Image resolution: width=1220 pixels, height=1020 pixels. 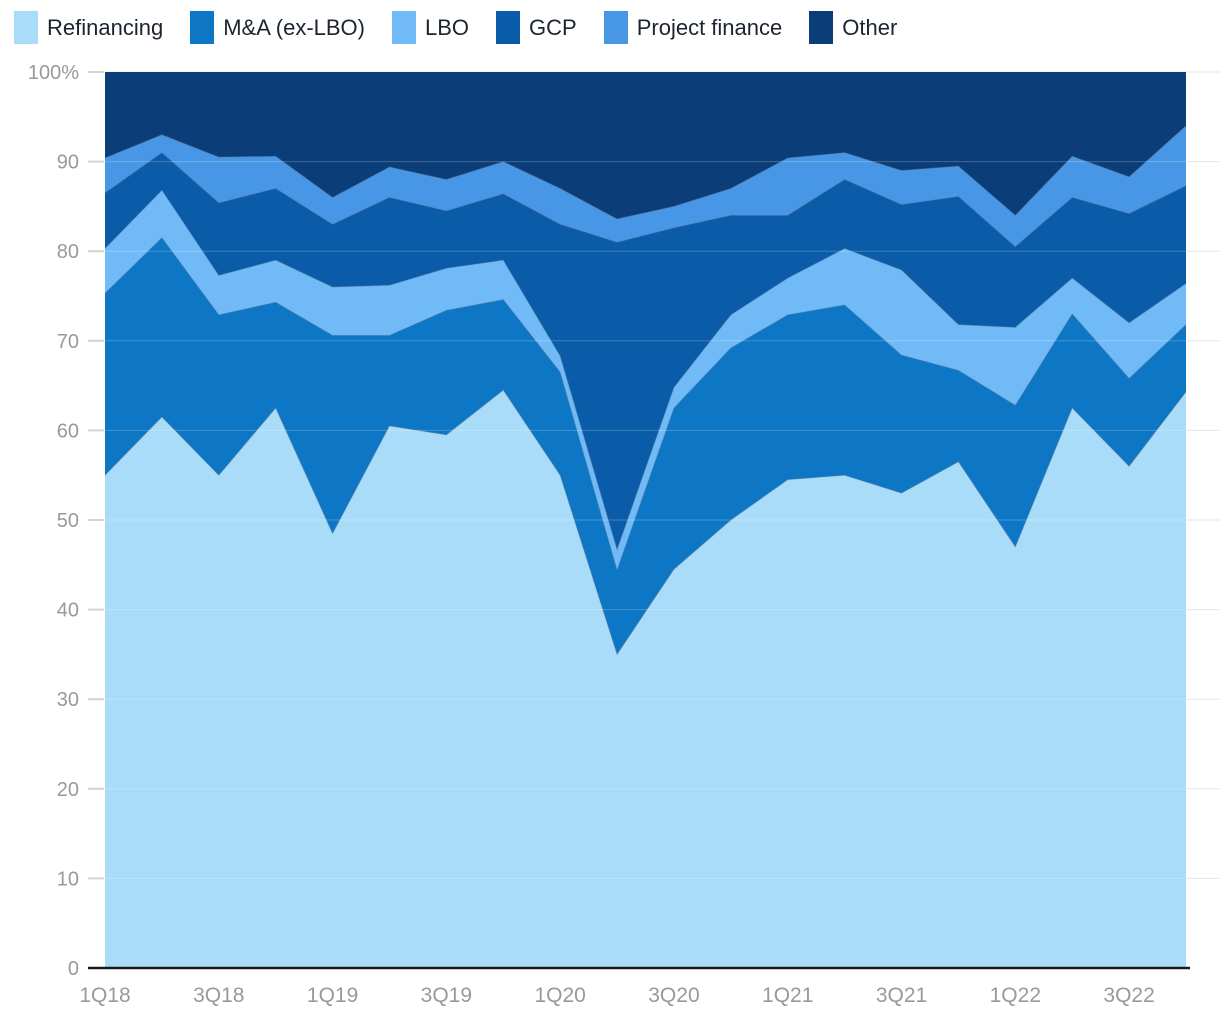 I want to click on y-axis-tick-label: 30, so click(x=68, y=700).